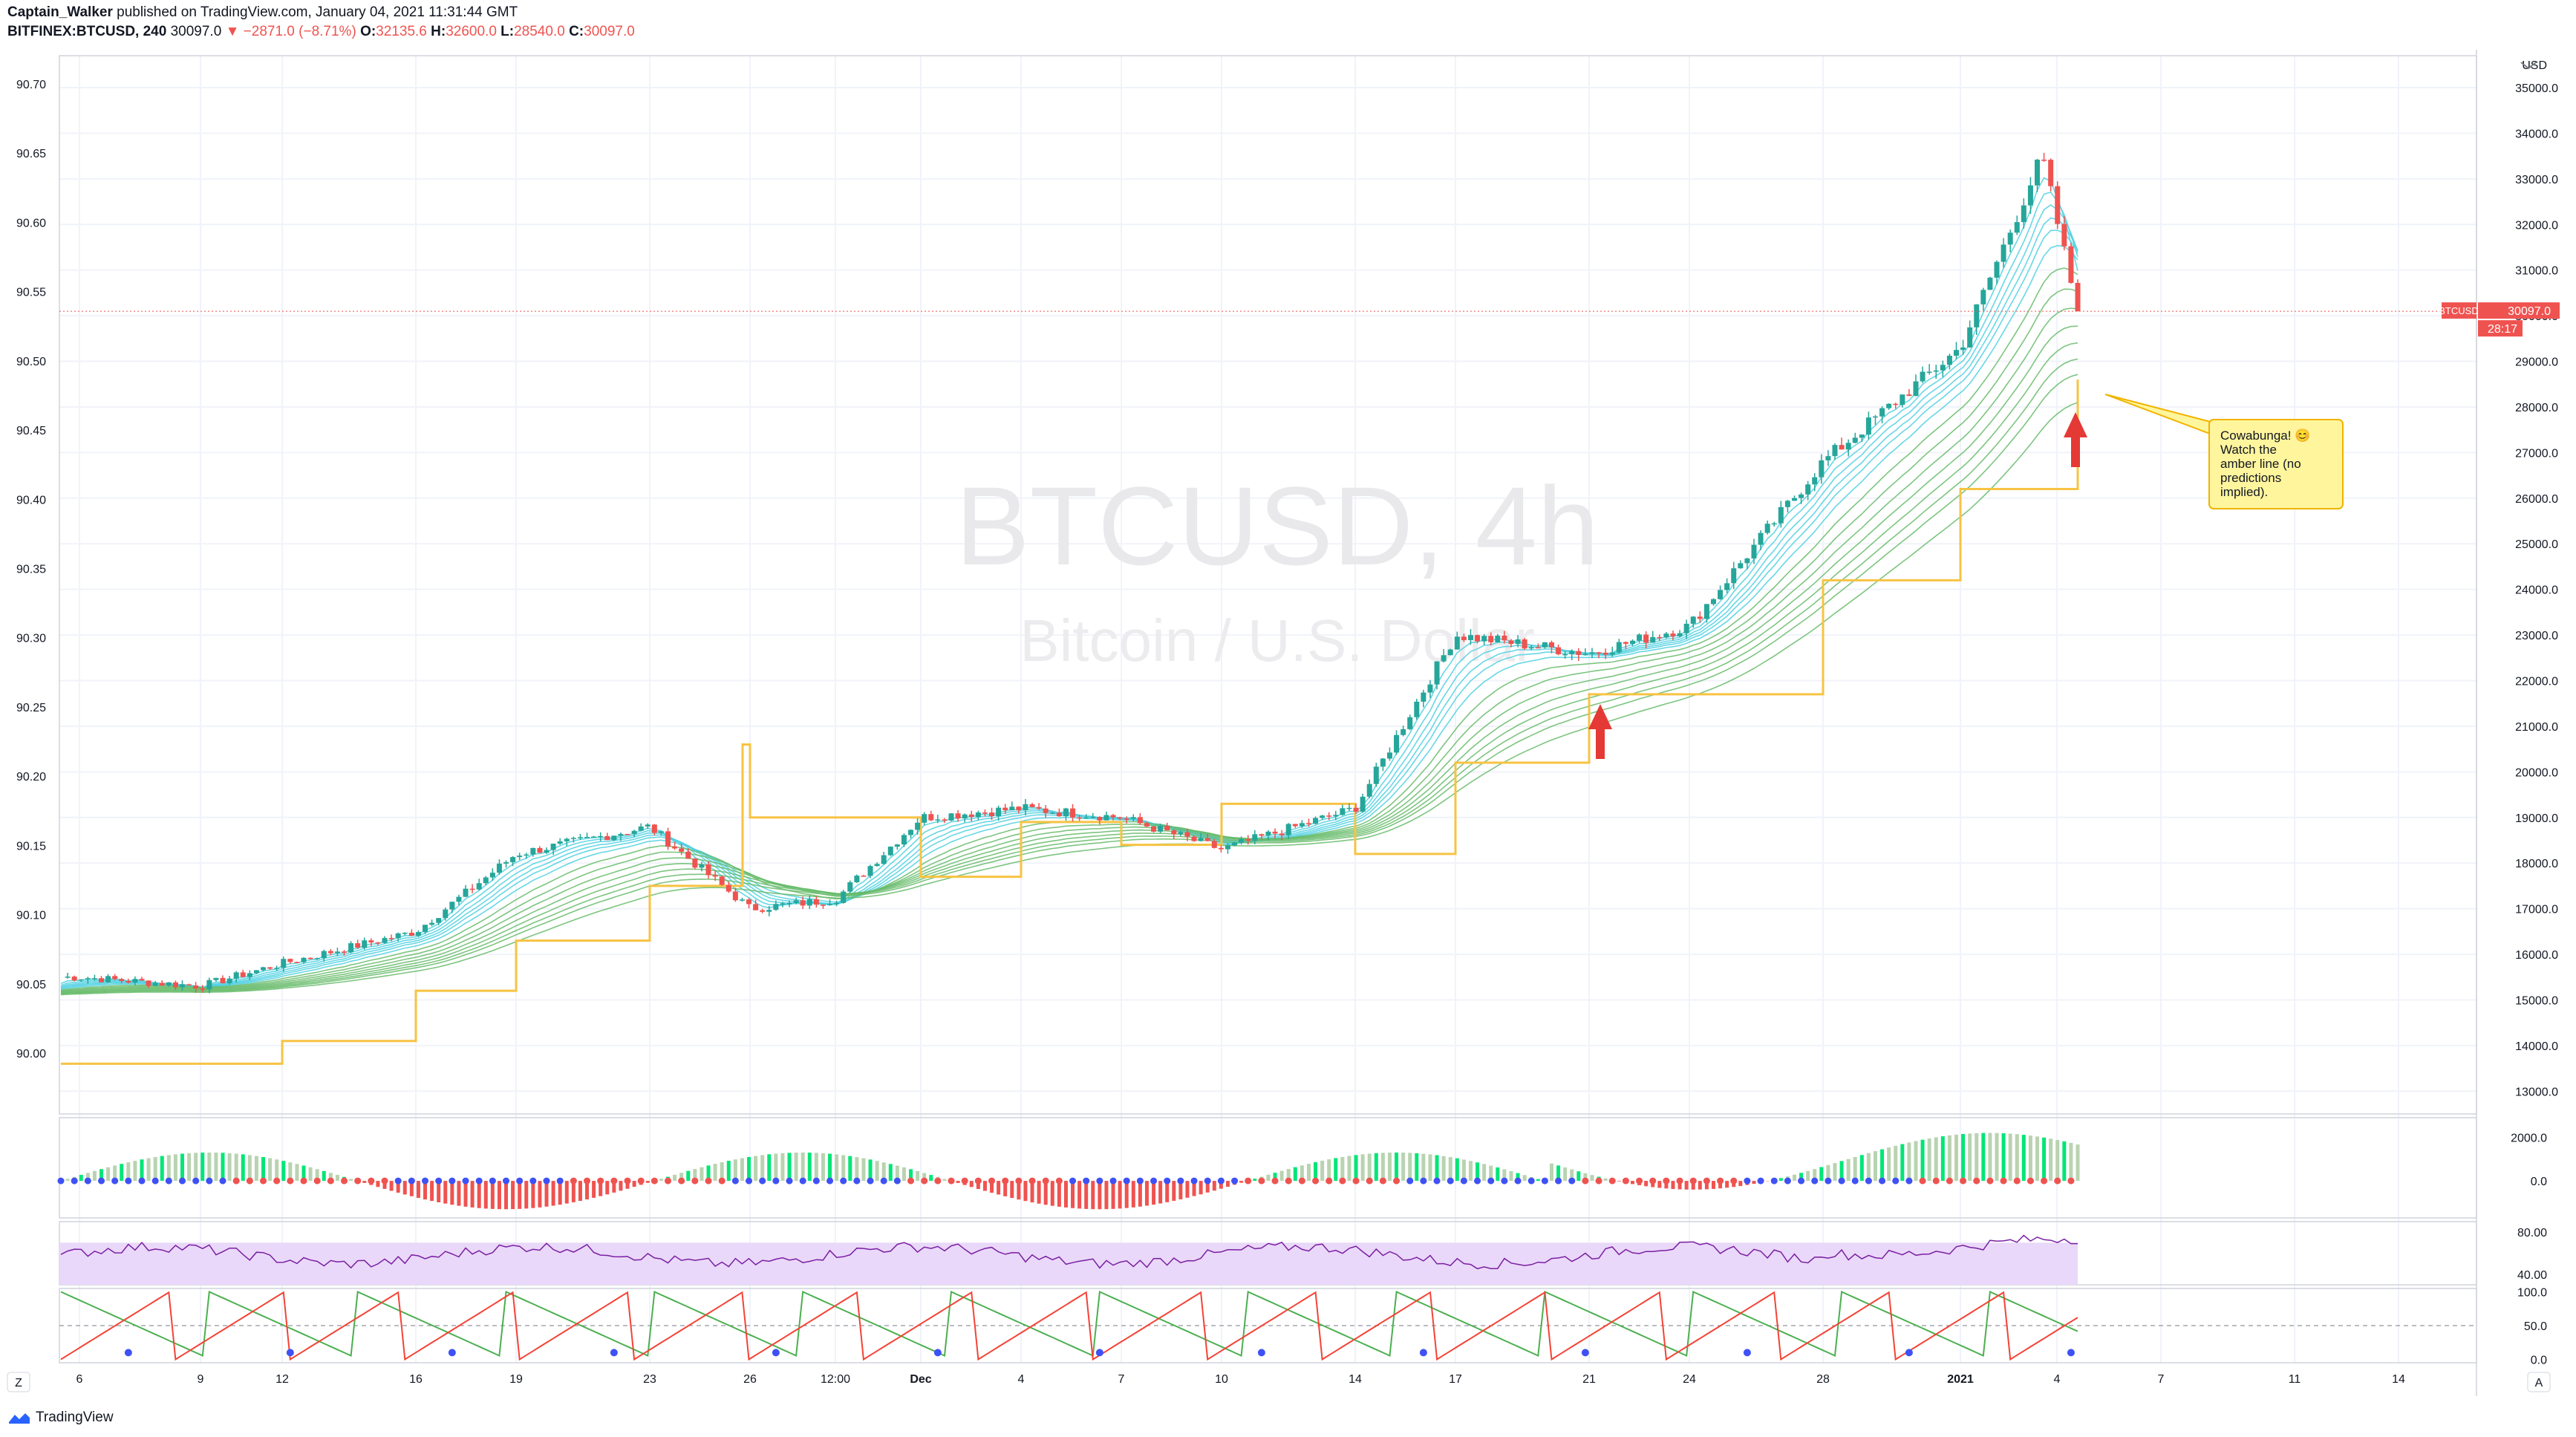 The width and height of the screenshot is (2576, 1437). What do you see at coordinates (18, 1382) in the screenshot?
I see `log-scale-button` at bounding box center [18, 1382].